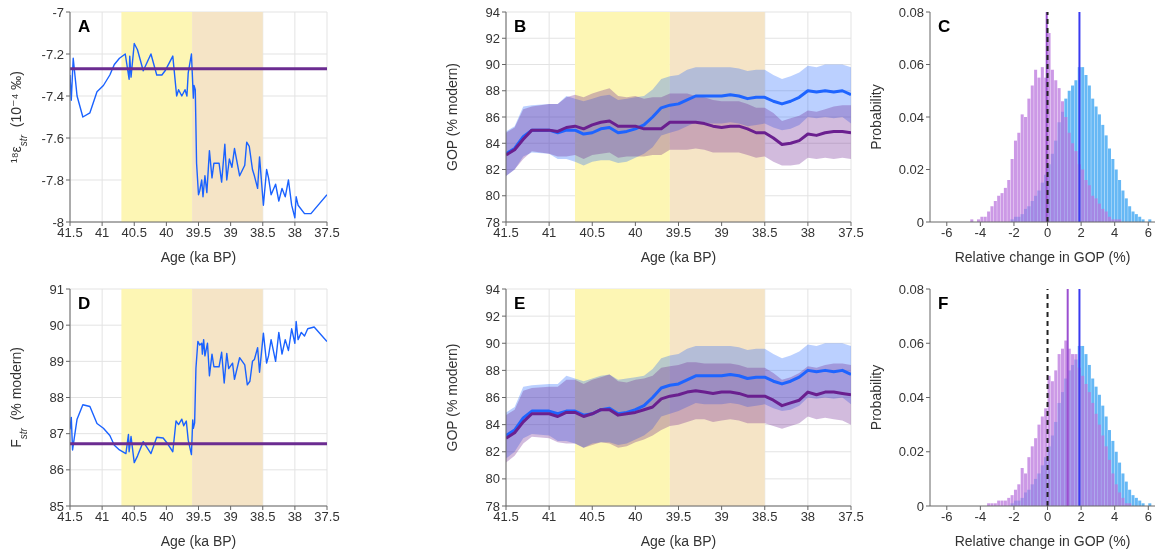 Image resolution: width=1173 pixels, height=554 pixels. I want to click on chart-title: E, so click(520, 303).